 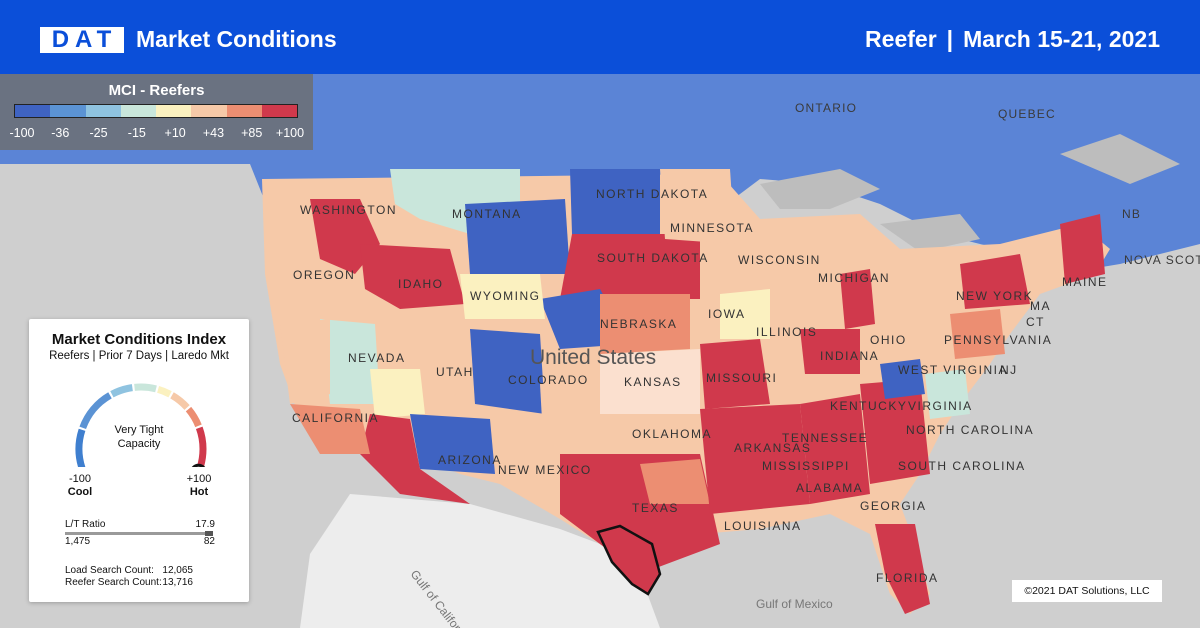 I want to click on map-label-georgia: GEORGIA, so click(x=893, y=506).